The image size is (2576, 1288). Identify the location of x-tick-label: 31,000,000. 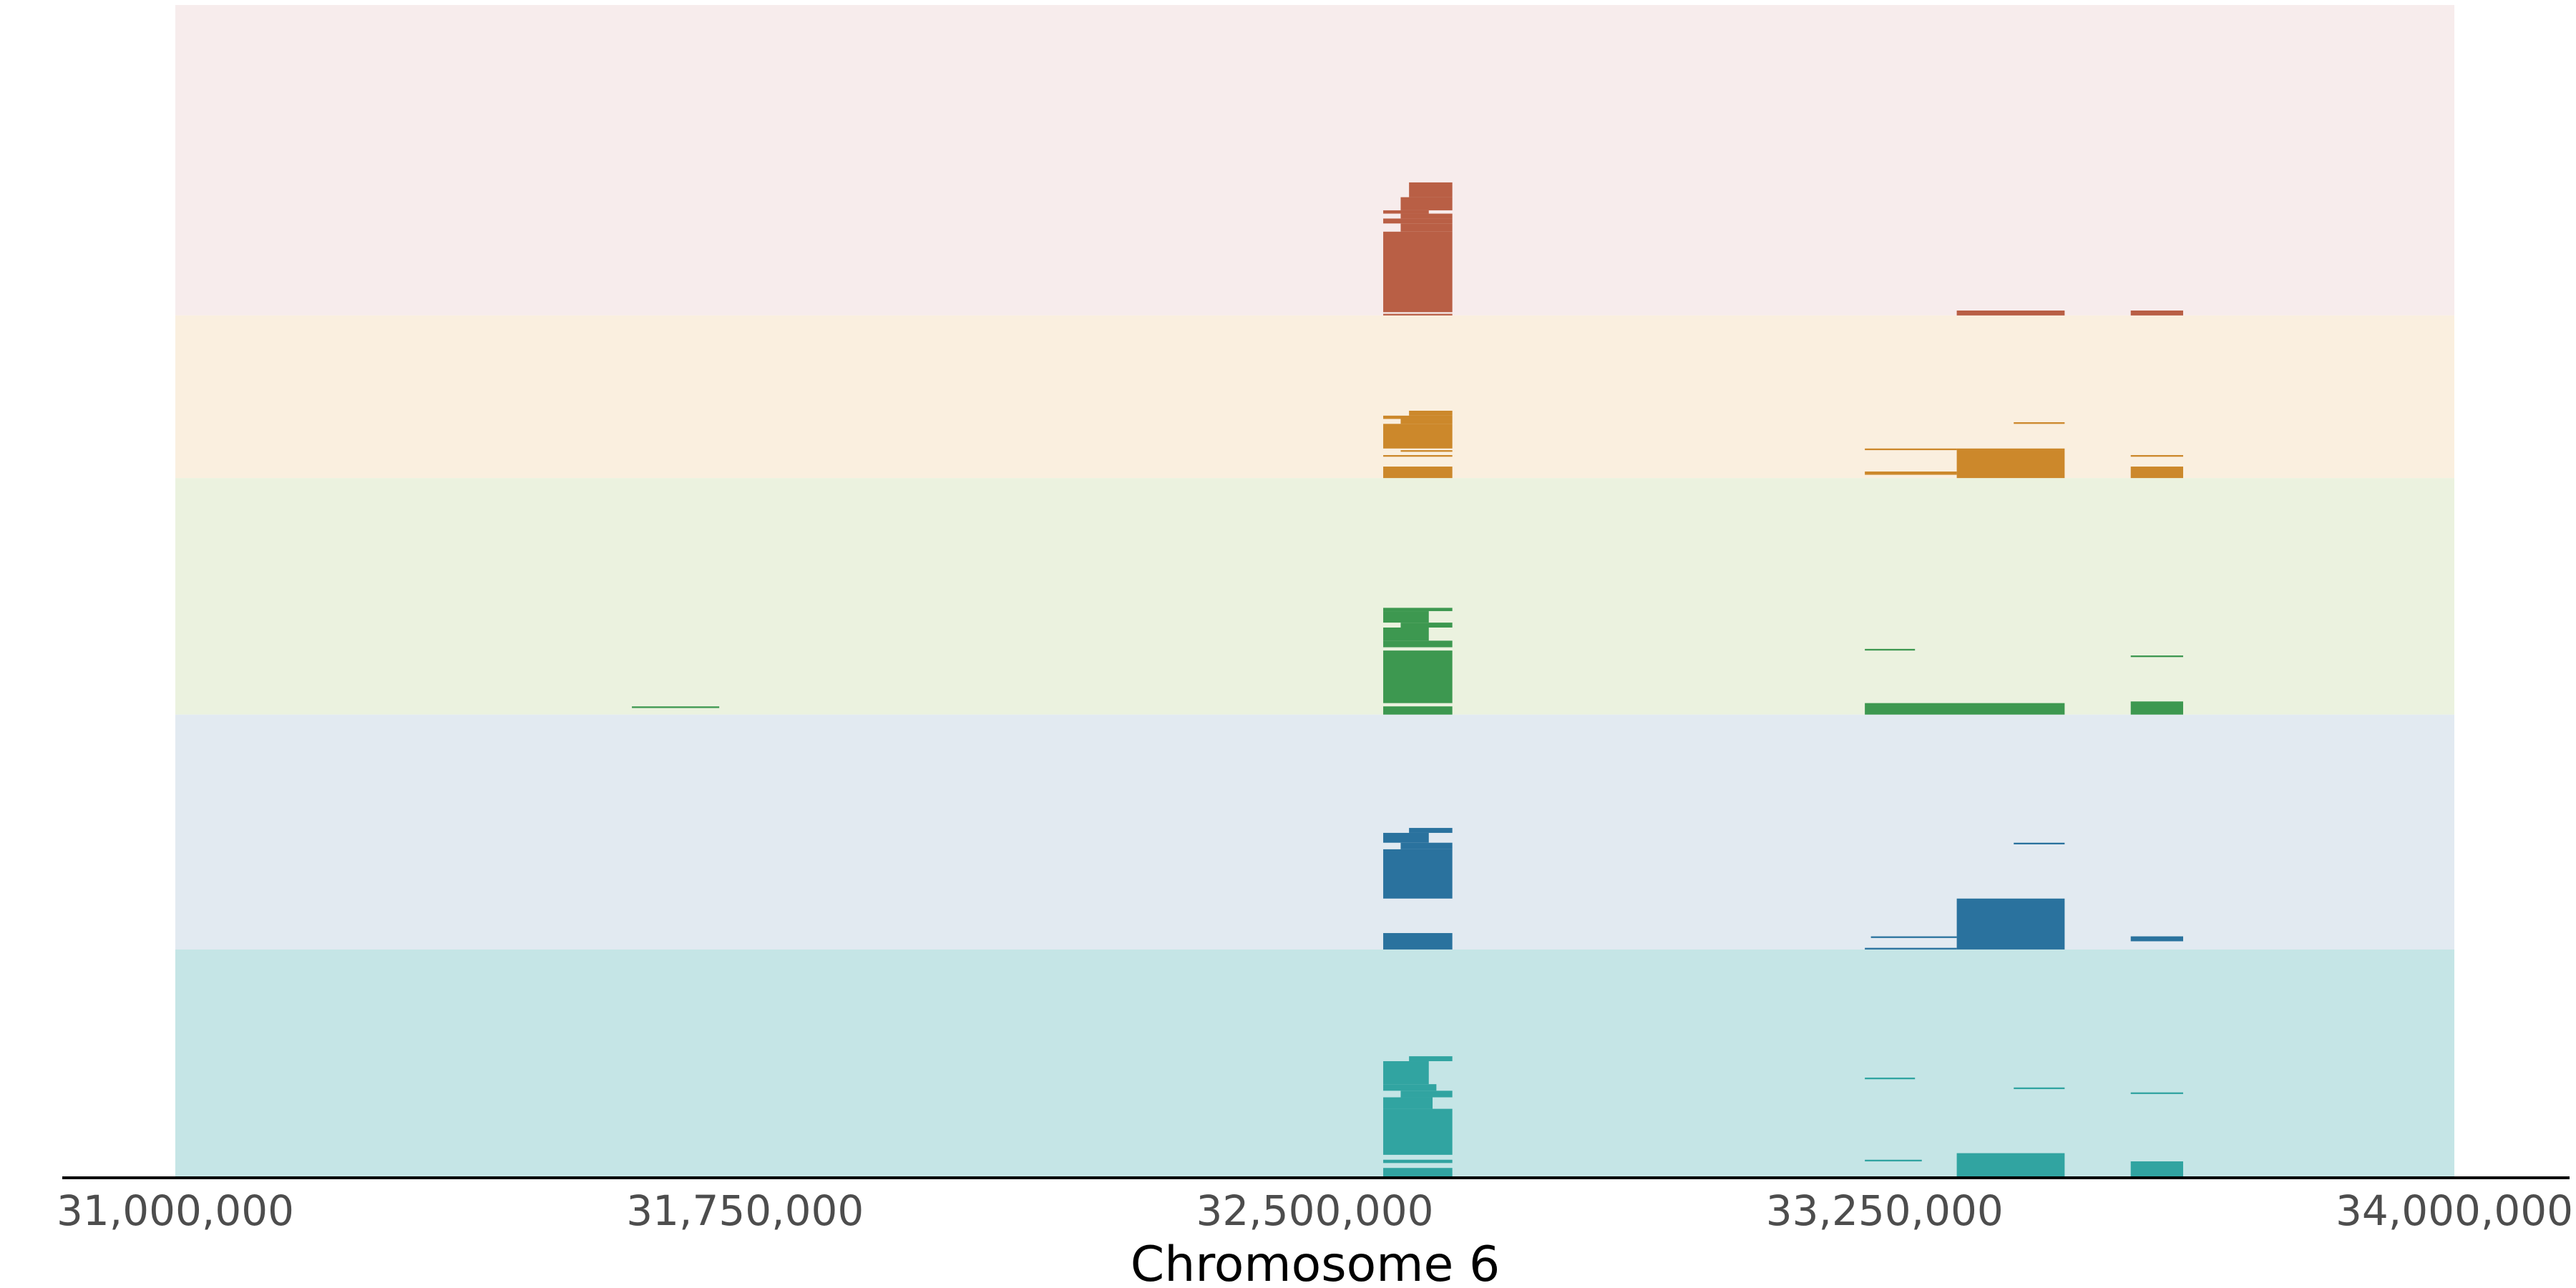
(175, 1210).